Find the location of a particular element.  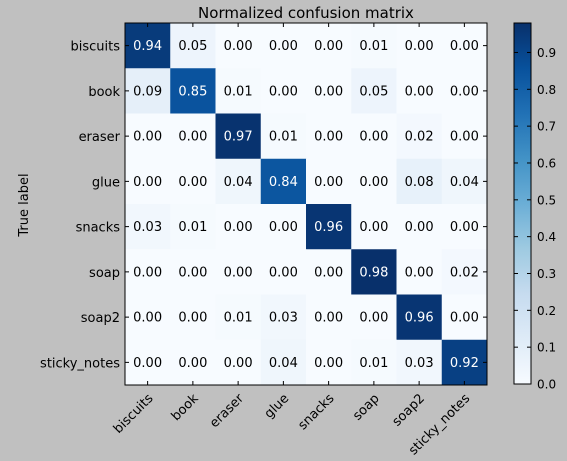

column-tick-label: biscuits is located at coordinates (134, 414).